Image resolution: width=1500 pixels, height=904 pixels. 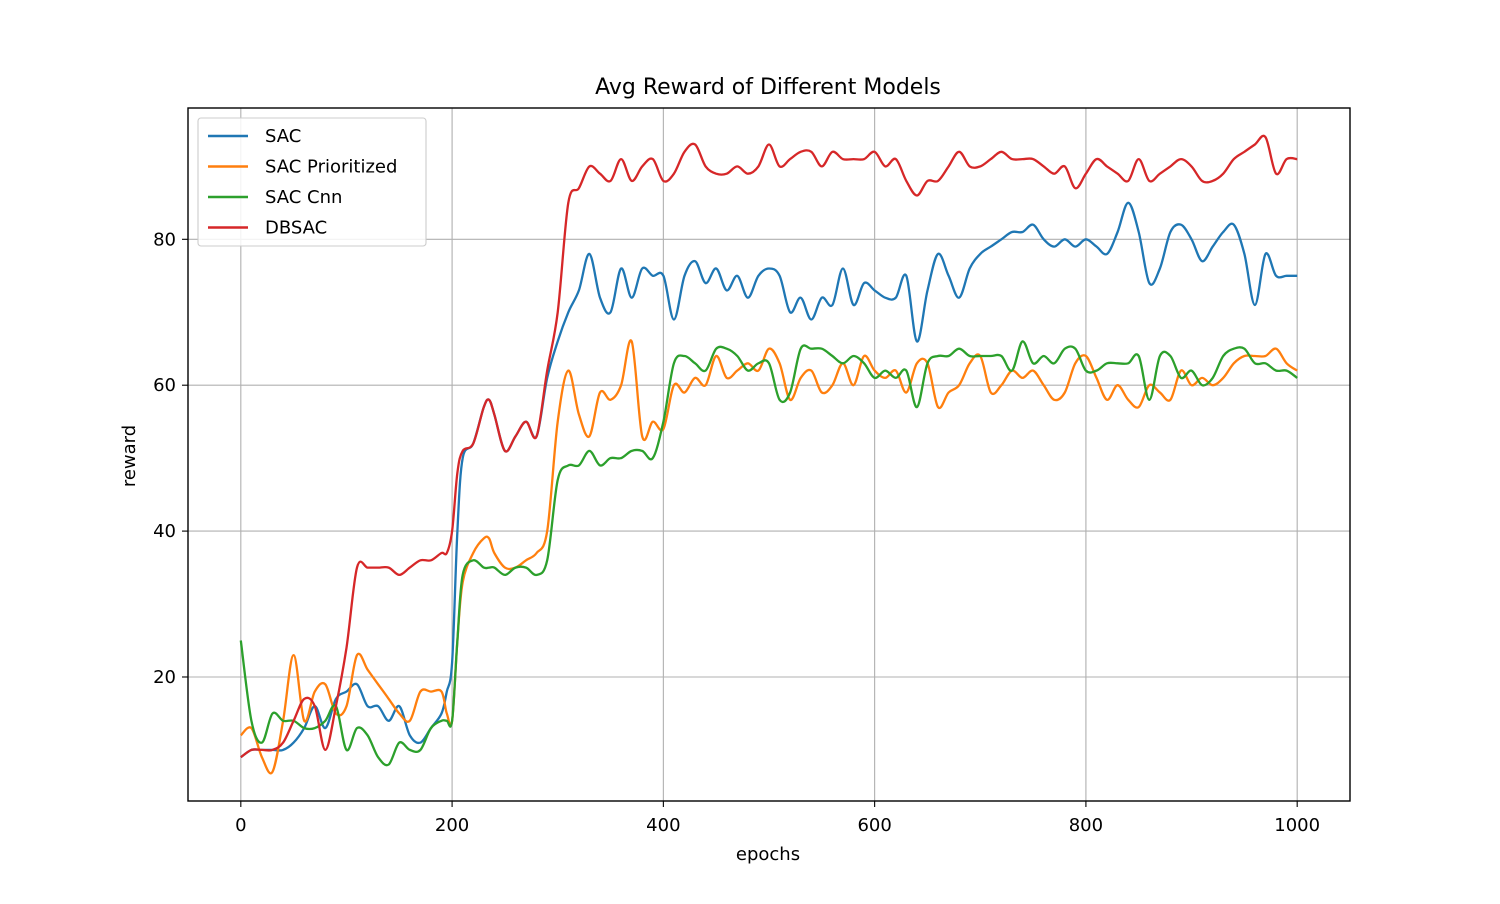 I want to click on y-tick-label: 60, so click(x=164, y=385).